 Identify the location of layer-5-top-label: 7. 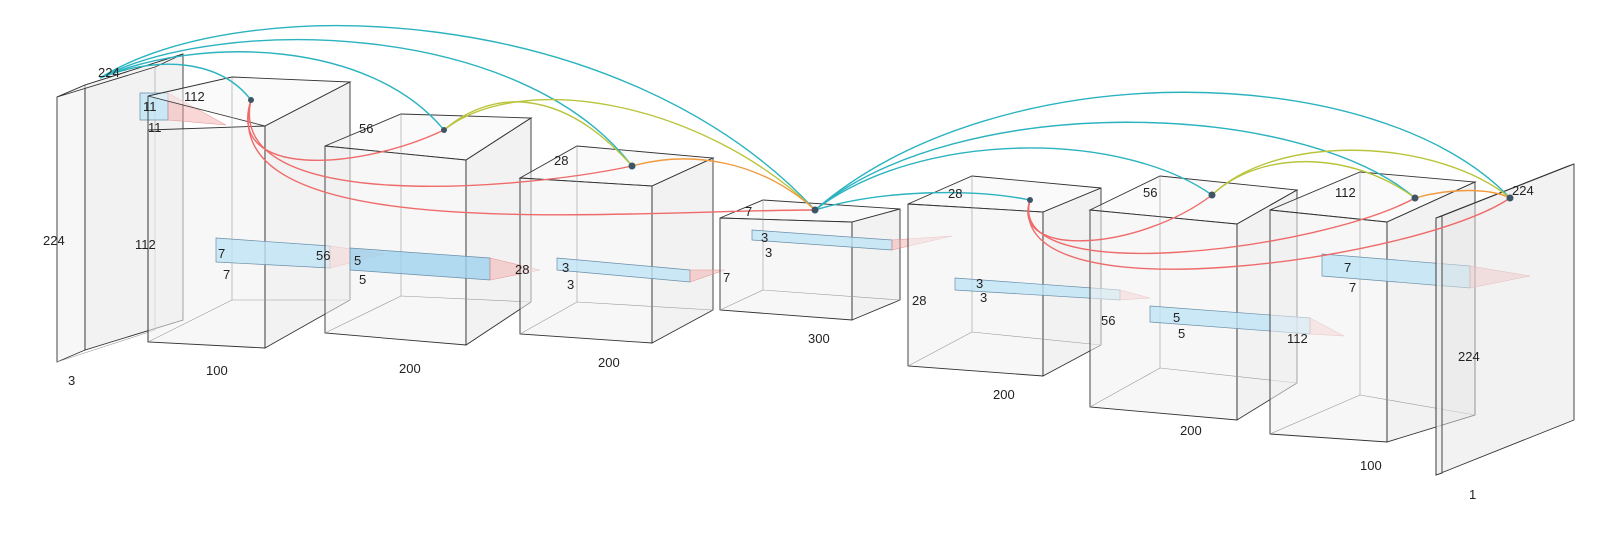
(748, 211).